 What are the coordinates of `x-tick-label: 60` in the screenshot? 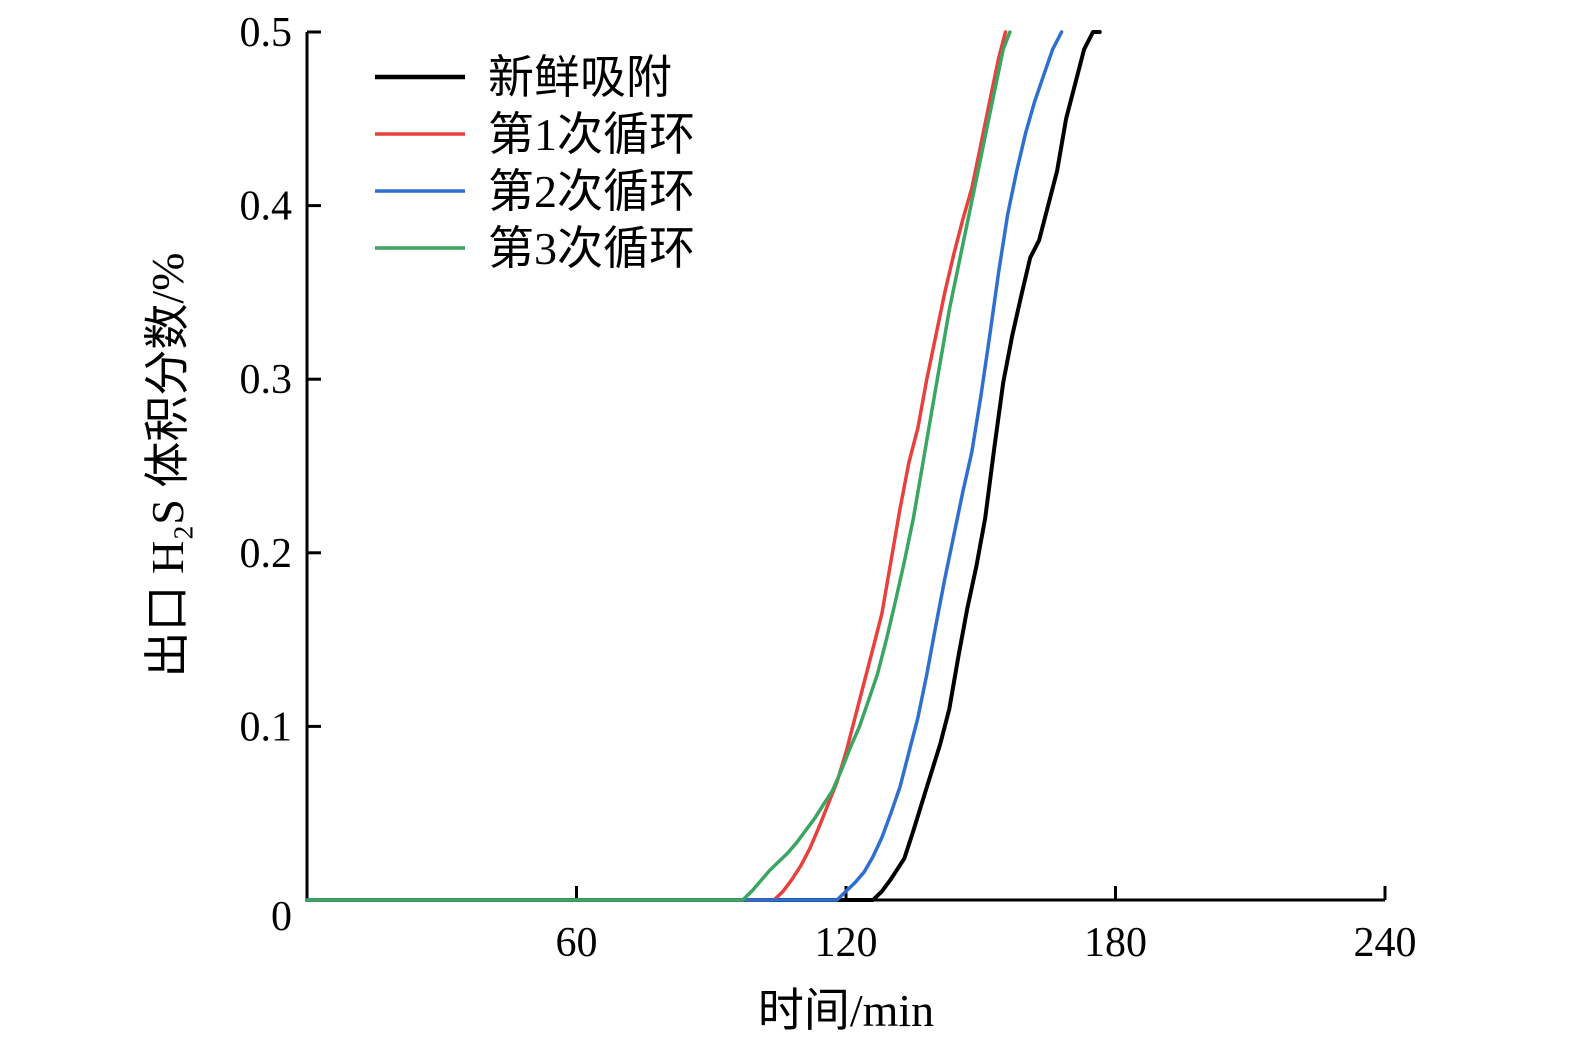 It's located at (577, 943).